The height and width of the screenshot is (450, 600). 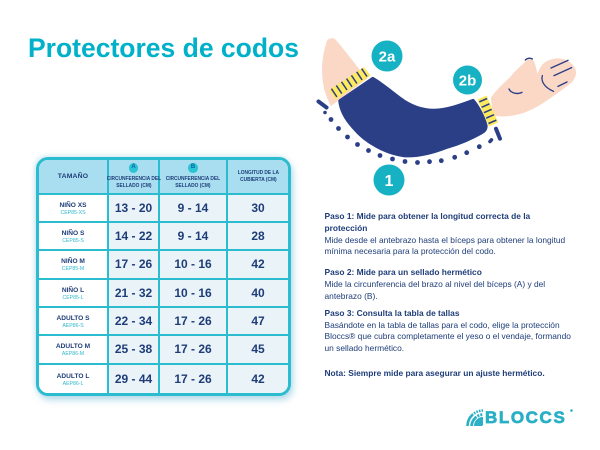 I want to click on svg-text: BLOCCS, so click(x=525, y=417).